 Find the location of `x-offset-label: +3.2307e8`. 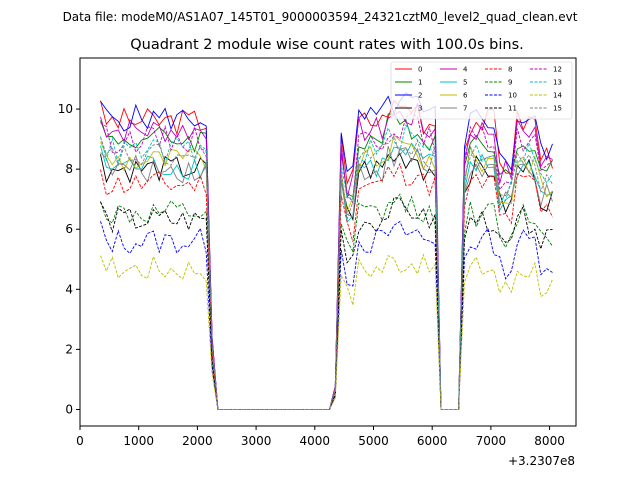

x-offset-label: +3.2307e8 is located at coordinates (541, 461).